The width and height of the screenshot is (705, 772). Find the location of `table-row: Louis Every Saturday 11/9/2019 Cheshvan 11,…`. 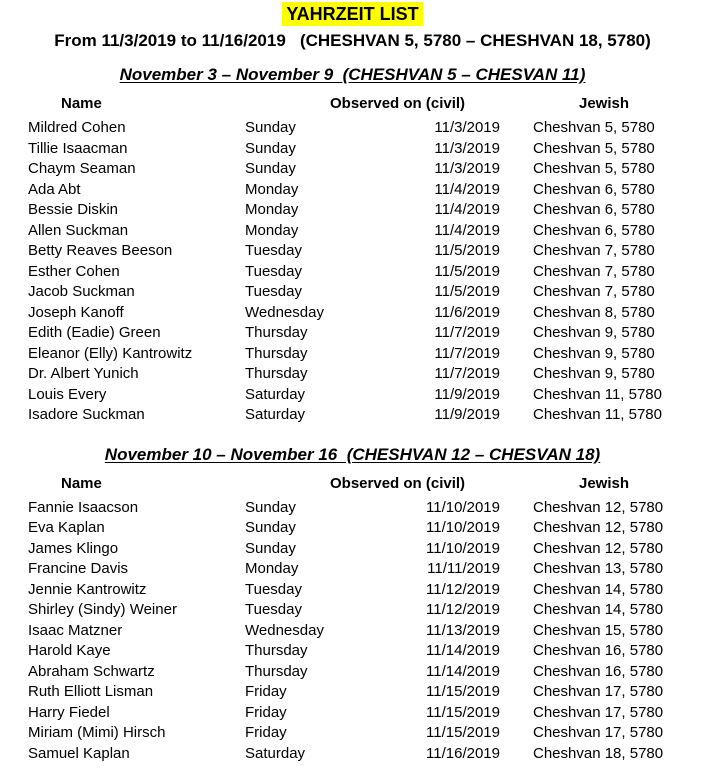

table-row: Louis Every Saturday 11/9/2019 Cheshvan 11,… is located at coordinates (352, 395).